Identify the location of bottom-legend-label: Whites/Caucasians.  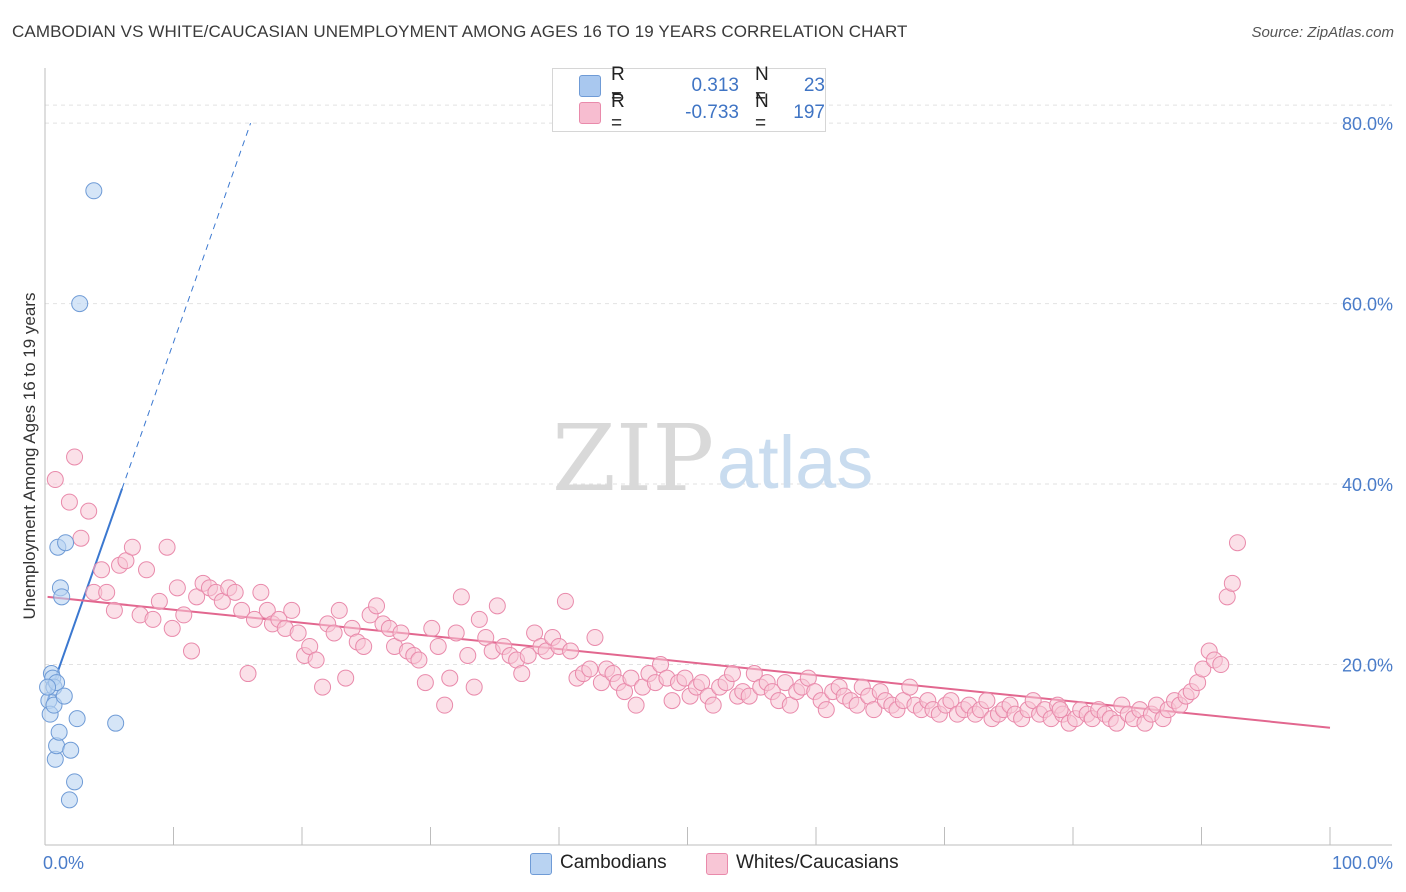
(817, 862).